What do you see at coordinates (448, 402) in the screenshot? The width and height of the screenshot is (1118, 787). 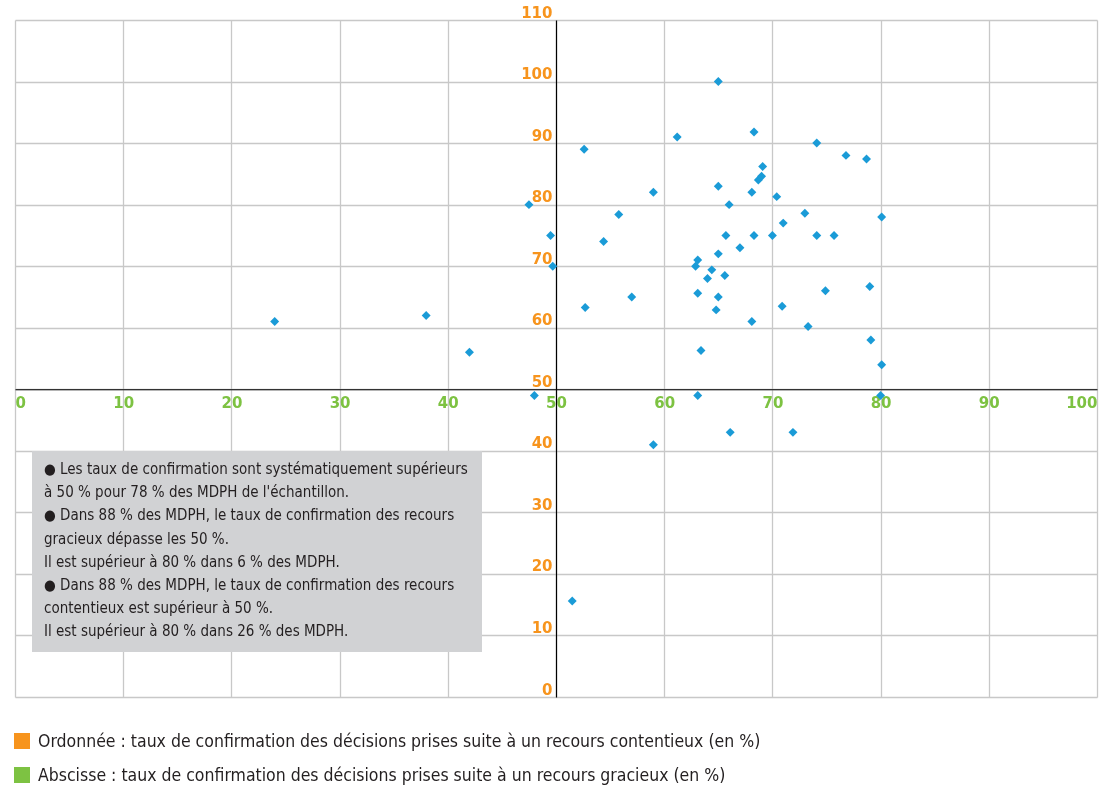 I see `x-tick-label: 40` at bounding box center [448, 402].